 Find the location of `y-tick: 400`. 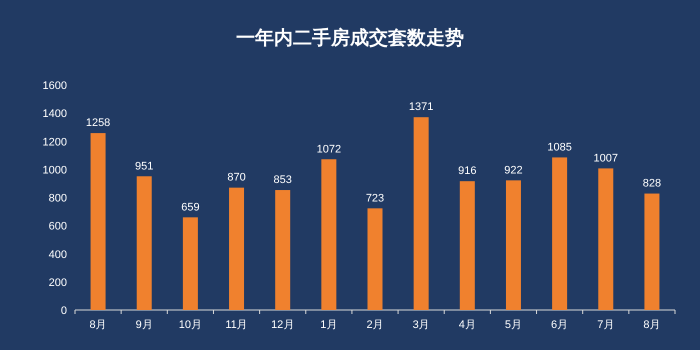

y-tick: 400 is located at coordinates (57, 254).